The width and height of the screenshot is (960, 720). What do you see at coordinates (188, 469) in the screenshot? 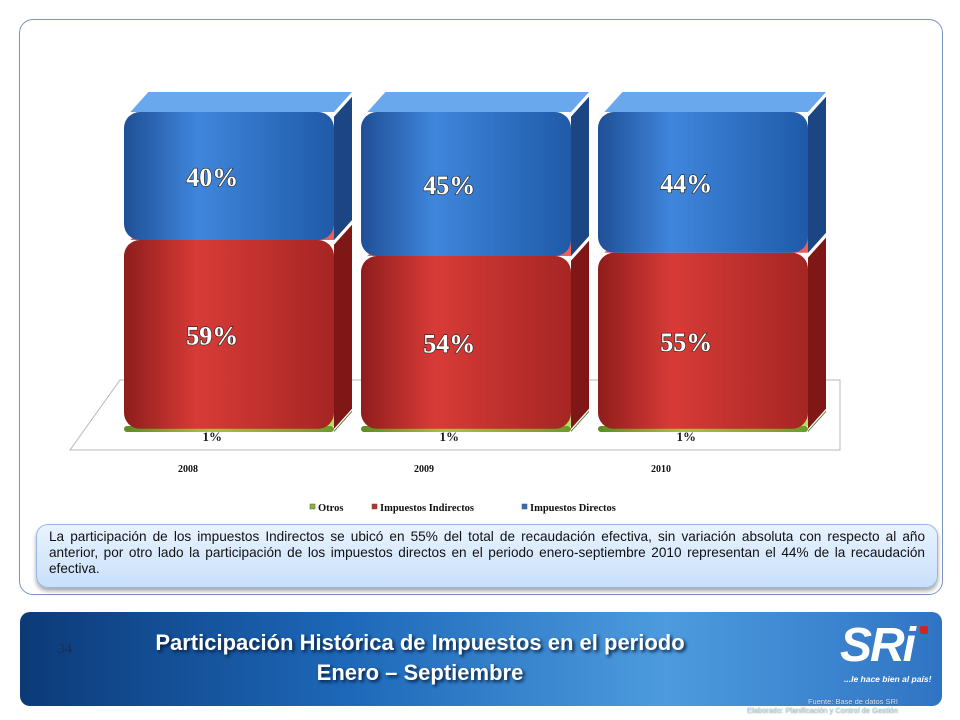
I see `x-tick-label-2008: 2008` at bounding box center [188, 469].